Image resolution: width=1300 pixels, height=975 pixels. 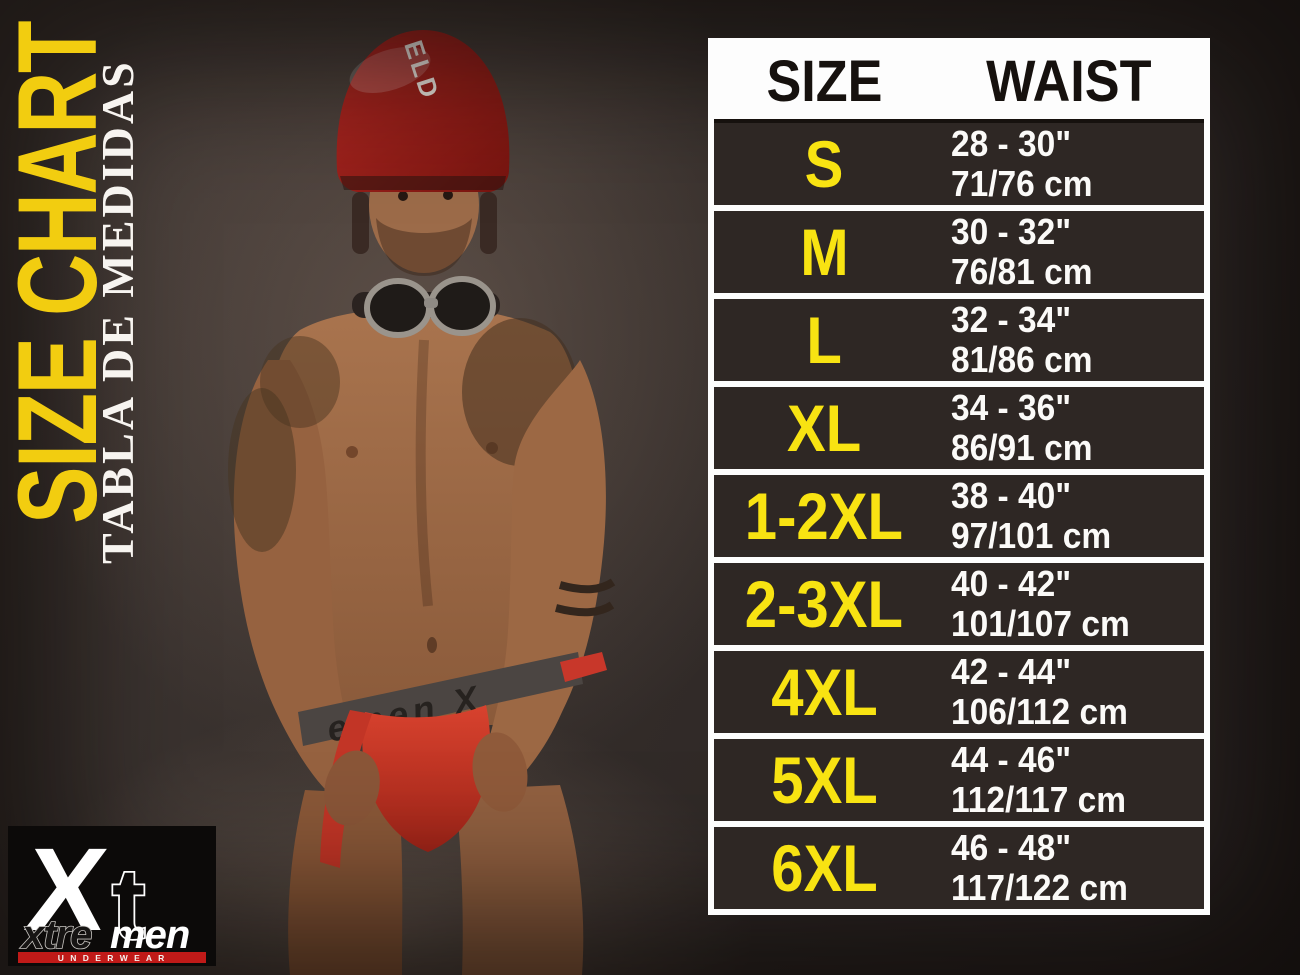 What do you see at coordinates (426, 307) in the screenshot?
I see `goggles` at bounding box center [426, 307].